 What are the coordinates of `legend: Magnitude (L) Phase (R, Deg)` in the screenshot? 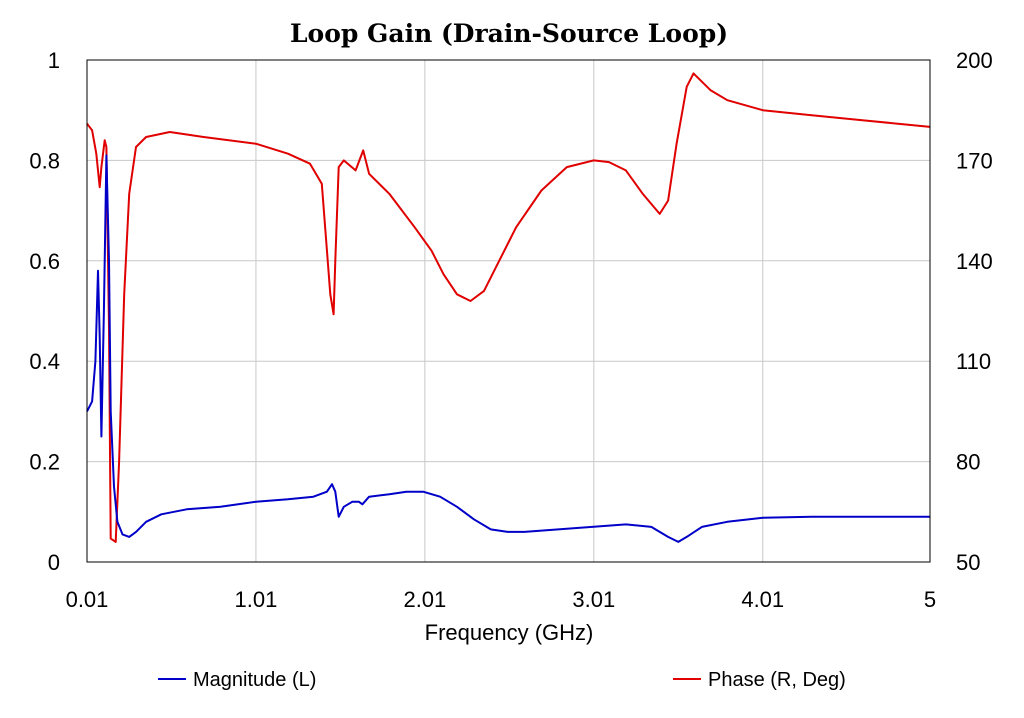 It's located at (502, 680).